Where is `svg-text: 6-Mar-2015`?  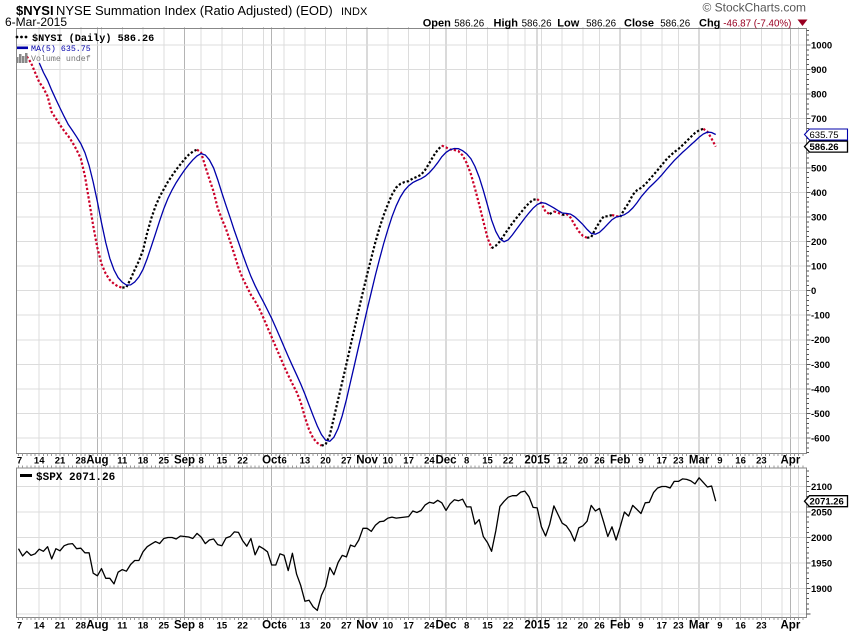
svg-text: 6-Mar-2015 is located at coordinates (36, 22).